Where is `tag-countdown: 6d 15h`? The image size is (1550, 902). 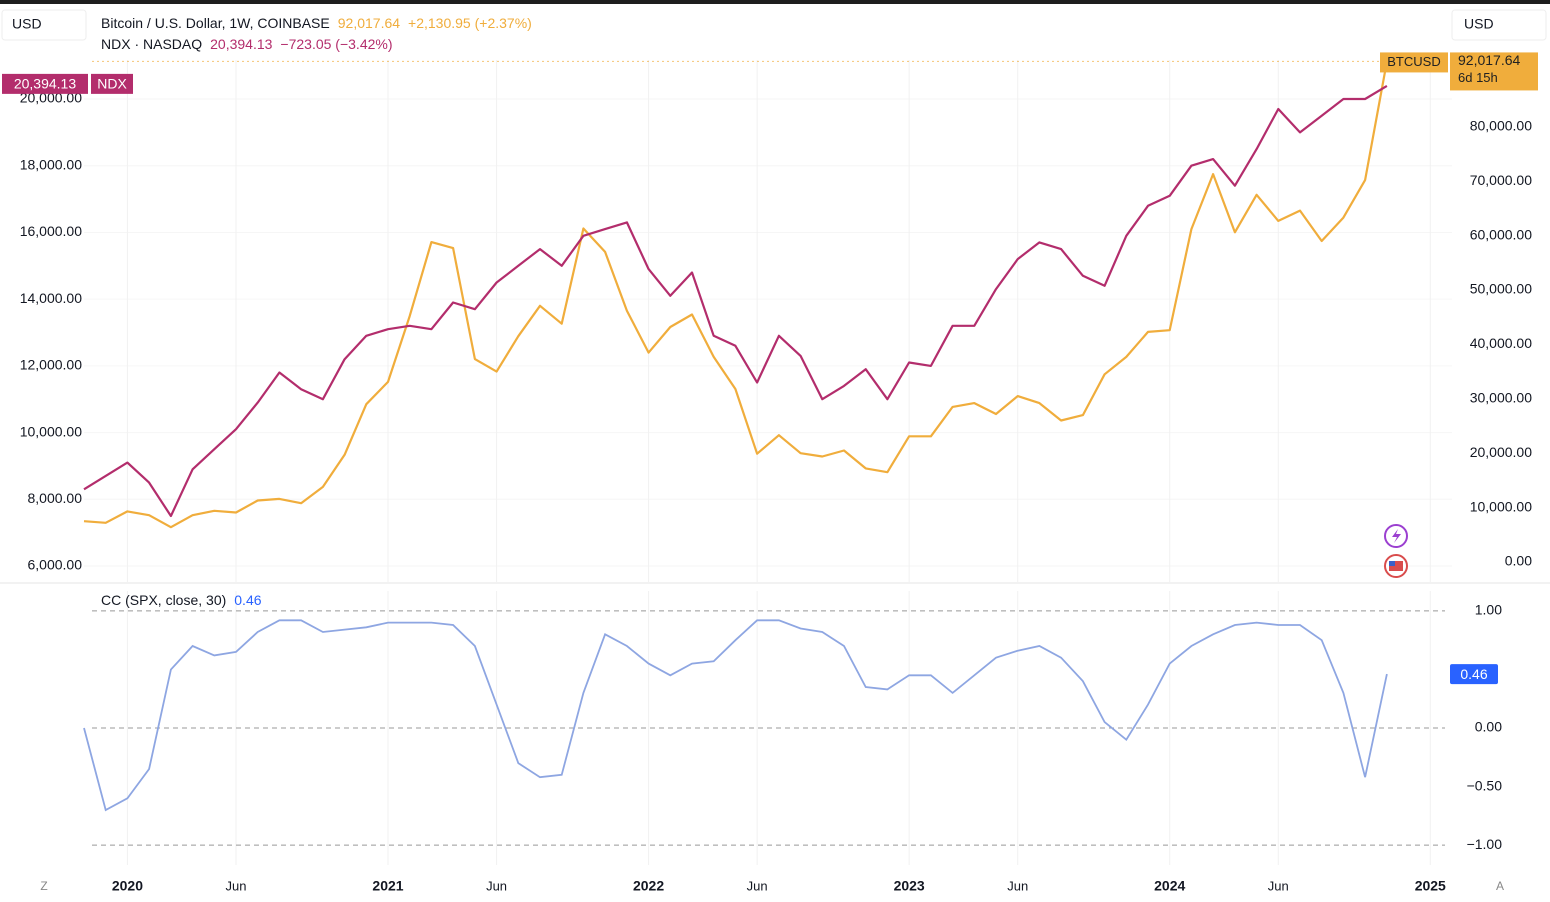
tag-countdown: 6d 15h is located at coordinates (1478, 77).